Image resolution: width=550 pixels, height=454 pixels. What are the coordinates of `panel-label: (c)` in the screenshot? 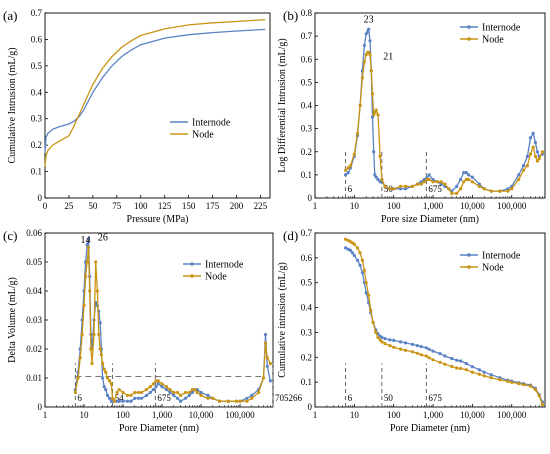 It's located at (10, 235).